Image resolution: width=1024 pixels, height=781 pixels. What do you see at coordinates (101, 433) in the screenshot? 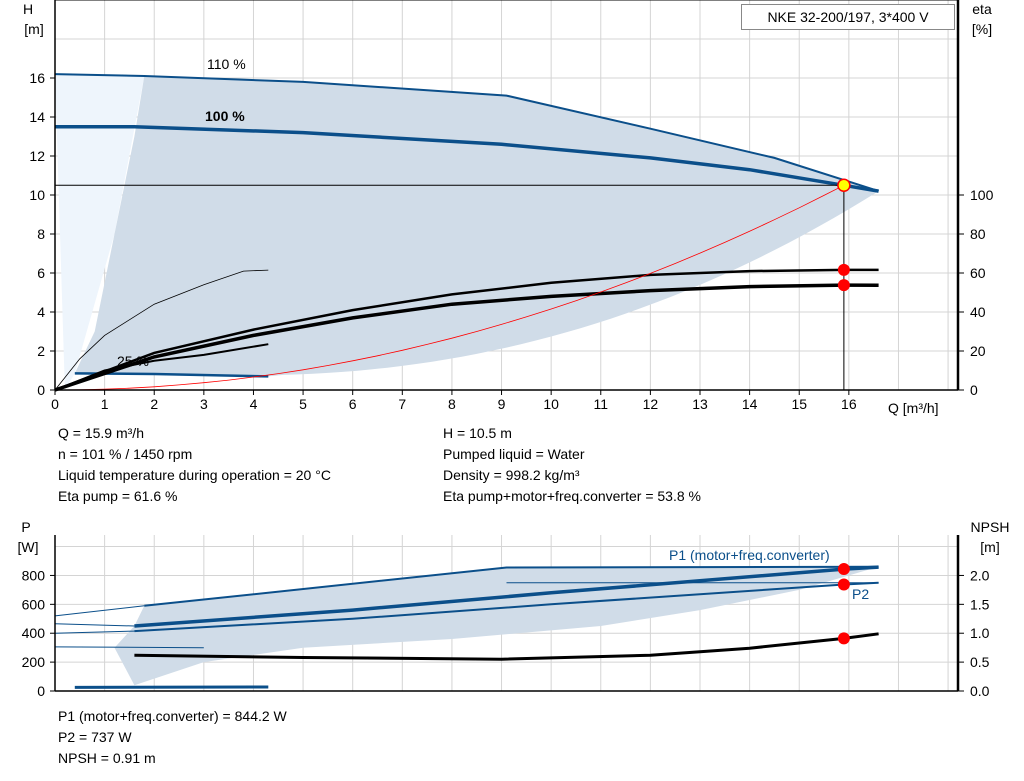
I see `info-q: Q = 15.9 m³/h` at bounding box center [101, 433].